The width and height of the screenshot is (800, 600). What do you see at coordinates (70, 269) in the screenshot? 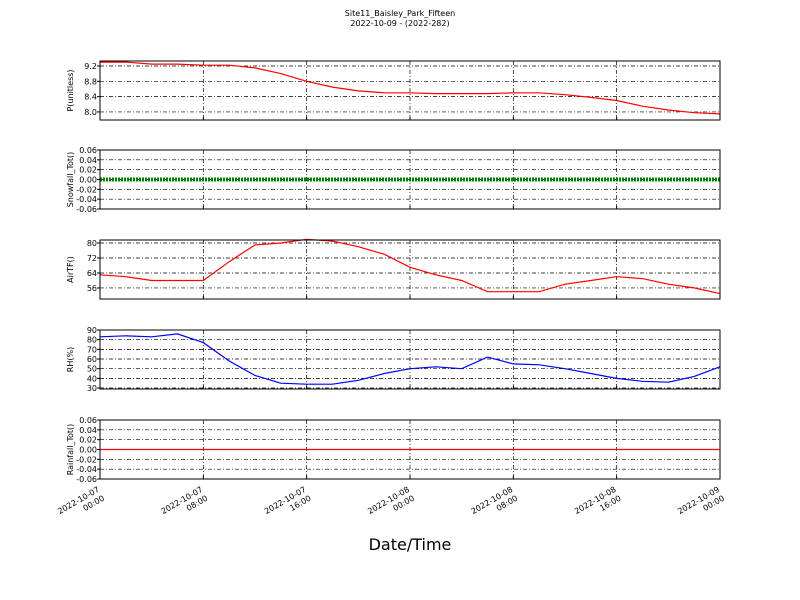
I see `y-axis-label: AirTF()` at bounding box center [70, 269].